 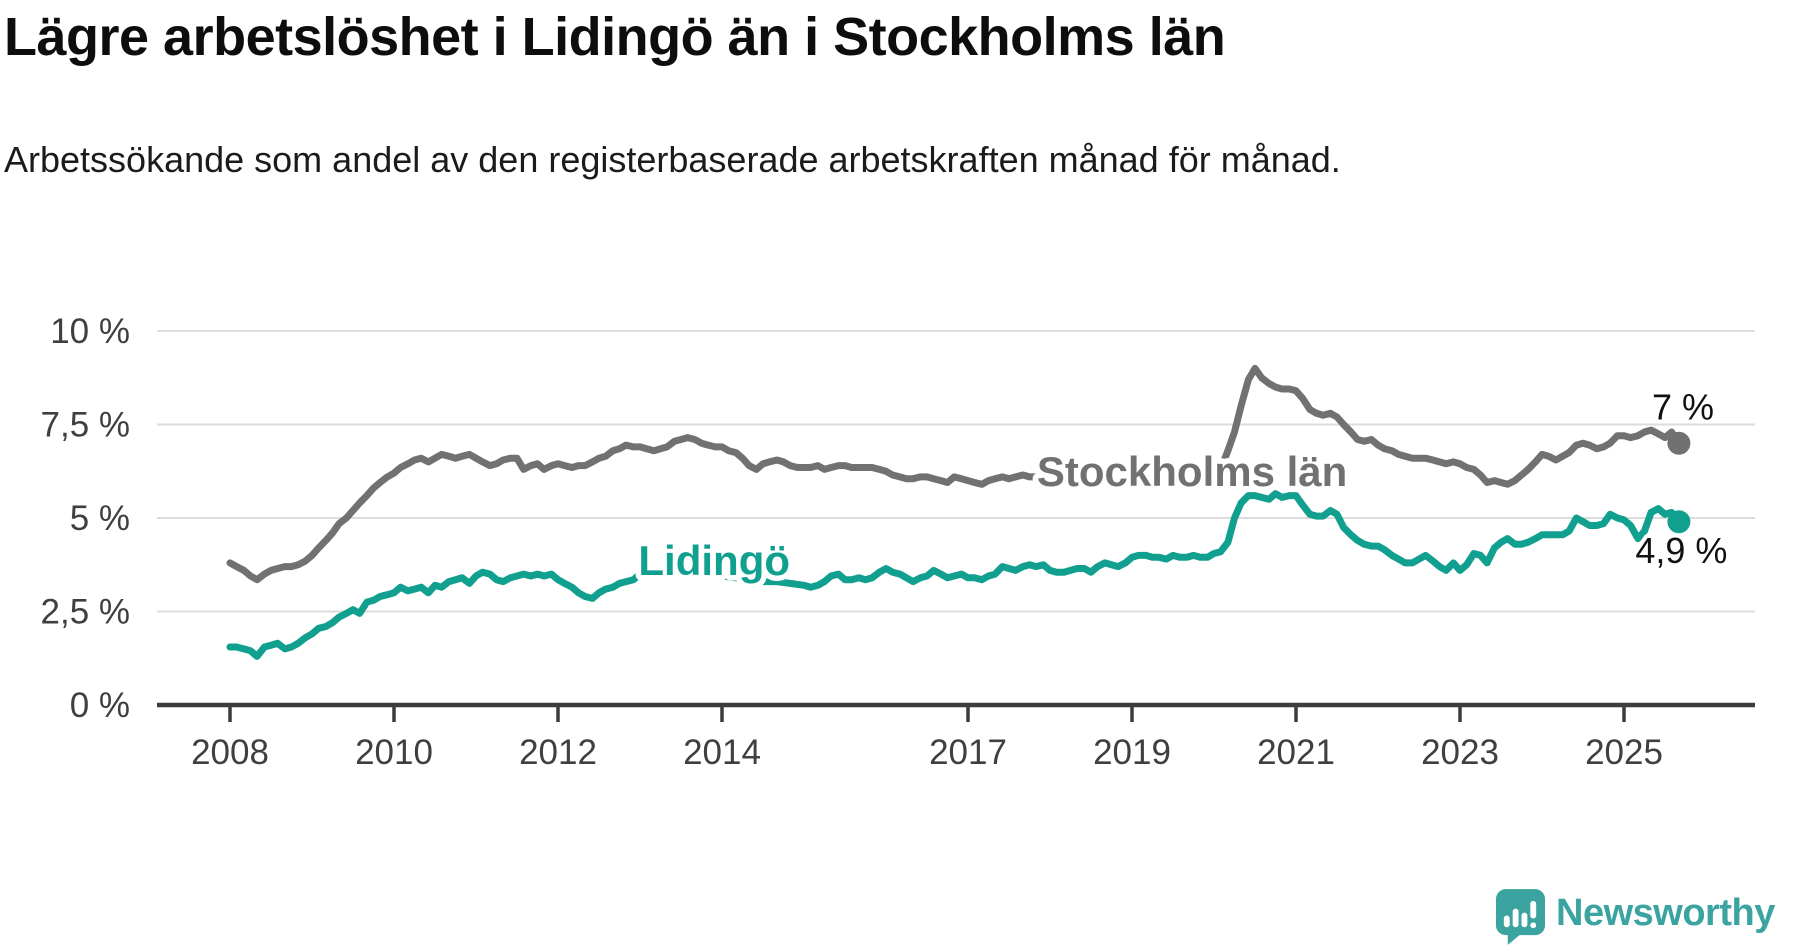 What do you see at coordinates (558, 752) in the screenshot?
I see `x-axis-label-2012: 2012` at bounding box center [558, 752].